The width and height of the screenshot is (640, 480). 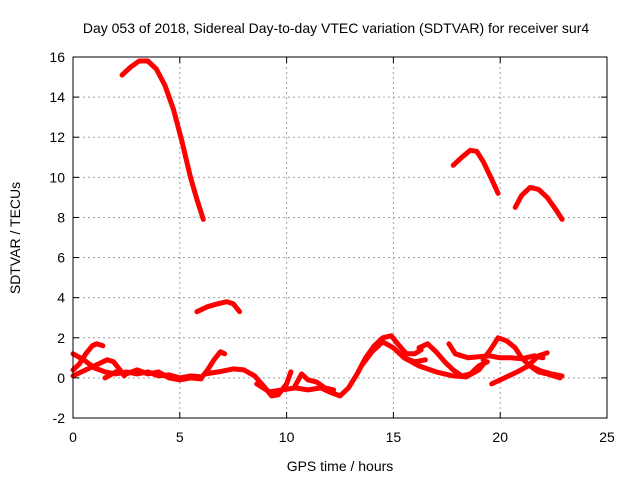 I want to click on x-tick-label: 0, so click(x=73, y=437).